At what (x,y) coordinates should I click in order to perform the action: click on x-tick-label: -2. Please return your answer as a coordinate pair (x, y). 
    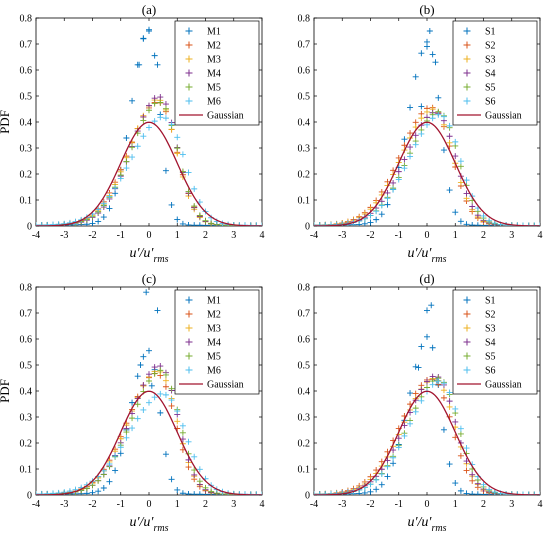
    Looking at the image, I should click on (92, 504).